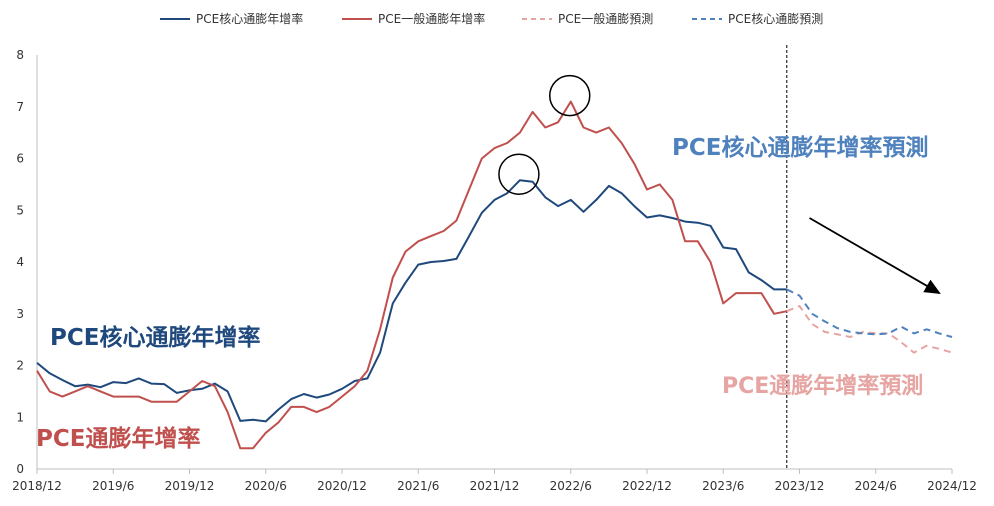 The width and height of the screenshot is (994, 506). Describe the element at coordinates (431, 18) in the screenshot. I see `legend-label-2: PCE一般通膨年增率` at that location.